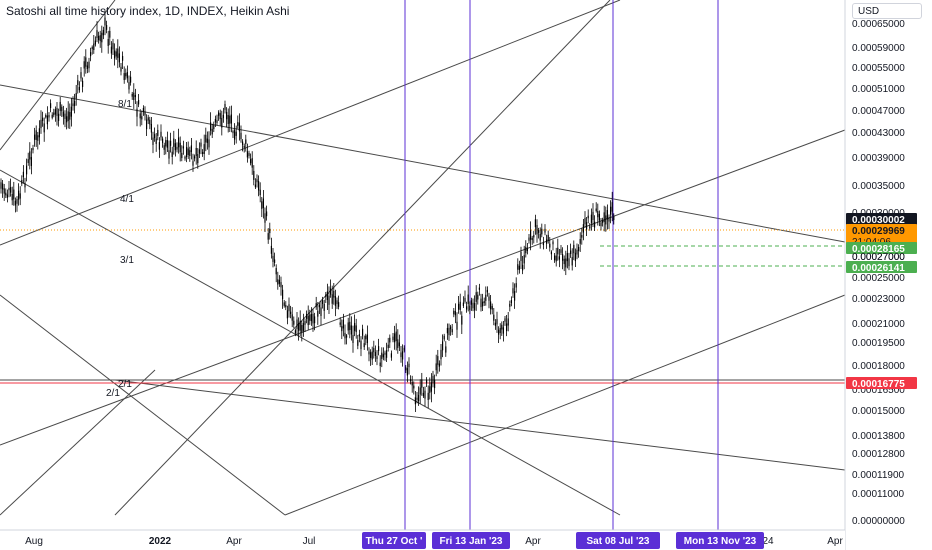  Describe the element at coordinates (888, 275) in the screenshot. I see `price-axis-panel` at that location.